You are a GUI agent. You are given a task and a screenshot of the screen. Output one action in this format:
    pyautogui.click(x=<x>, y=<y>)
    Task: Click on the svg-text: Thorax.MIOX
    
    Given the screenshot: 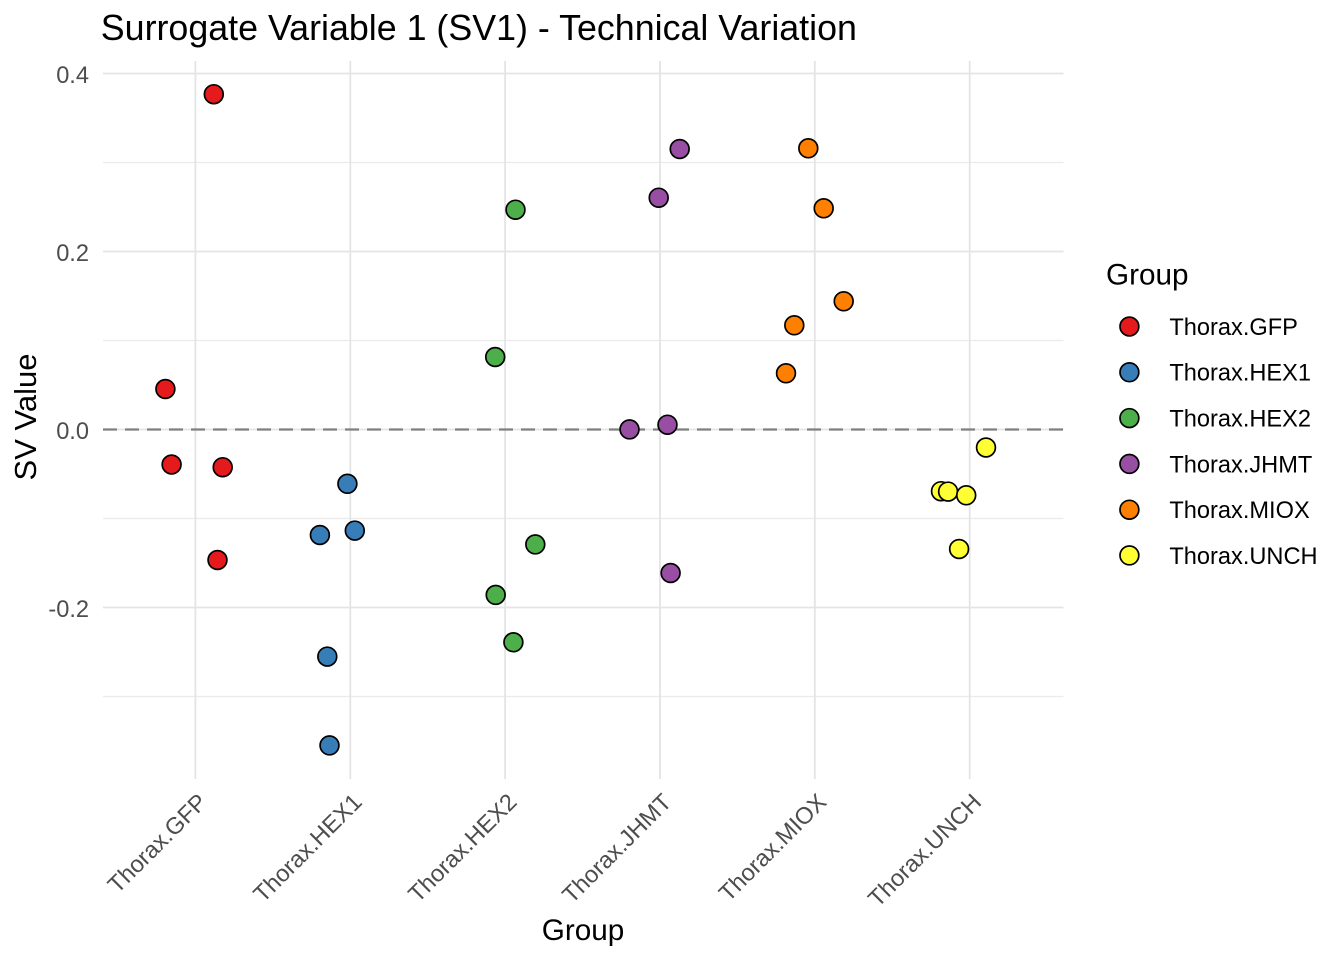 What is the action you would take?
    pyautogui.click(x=1239, y=511)
    